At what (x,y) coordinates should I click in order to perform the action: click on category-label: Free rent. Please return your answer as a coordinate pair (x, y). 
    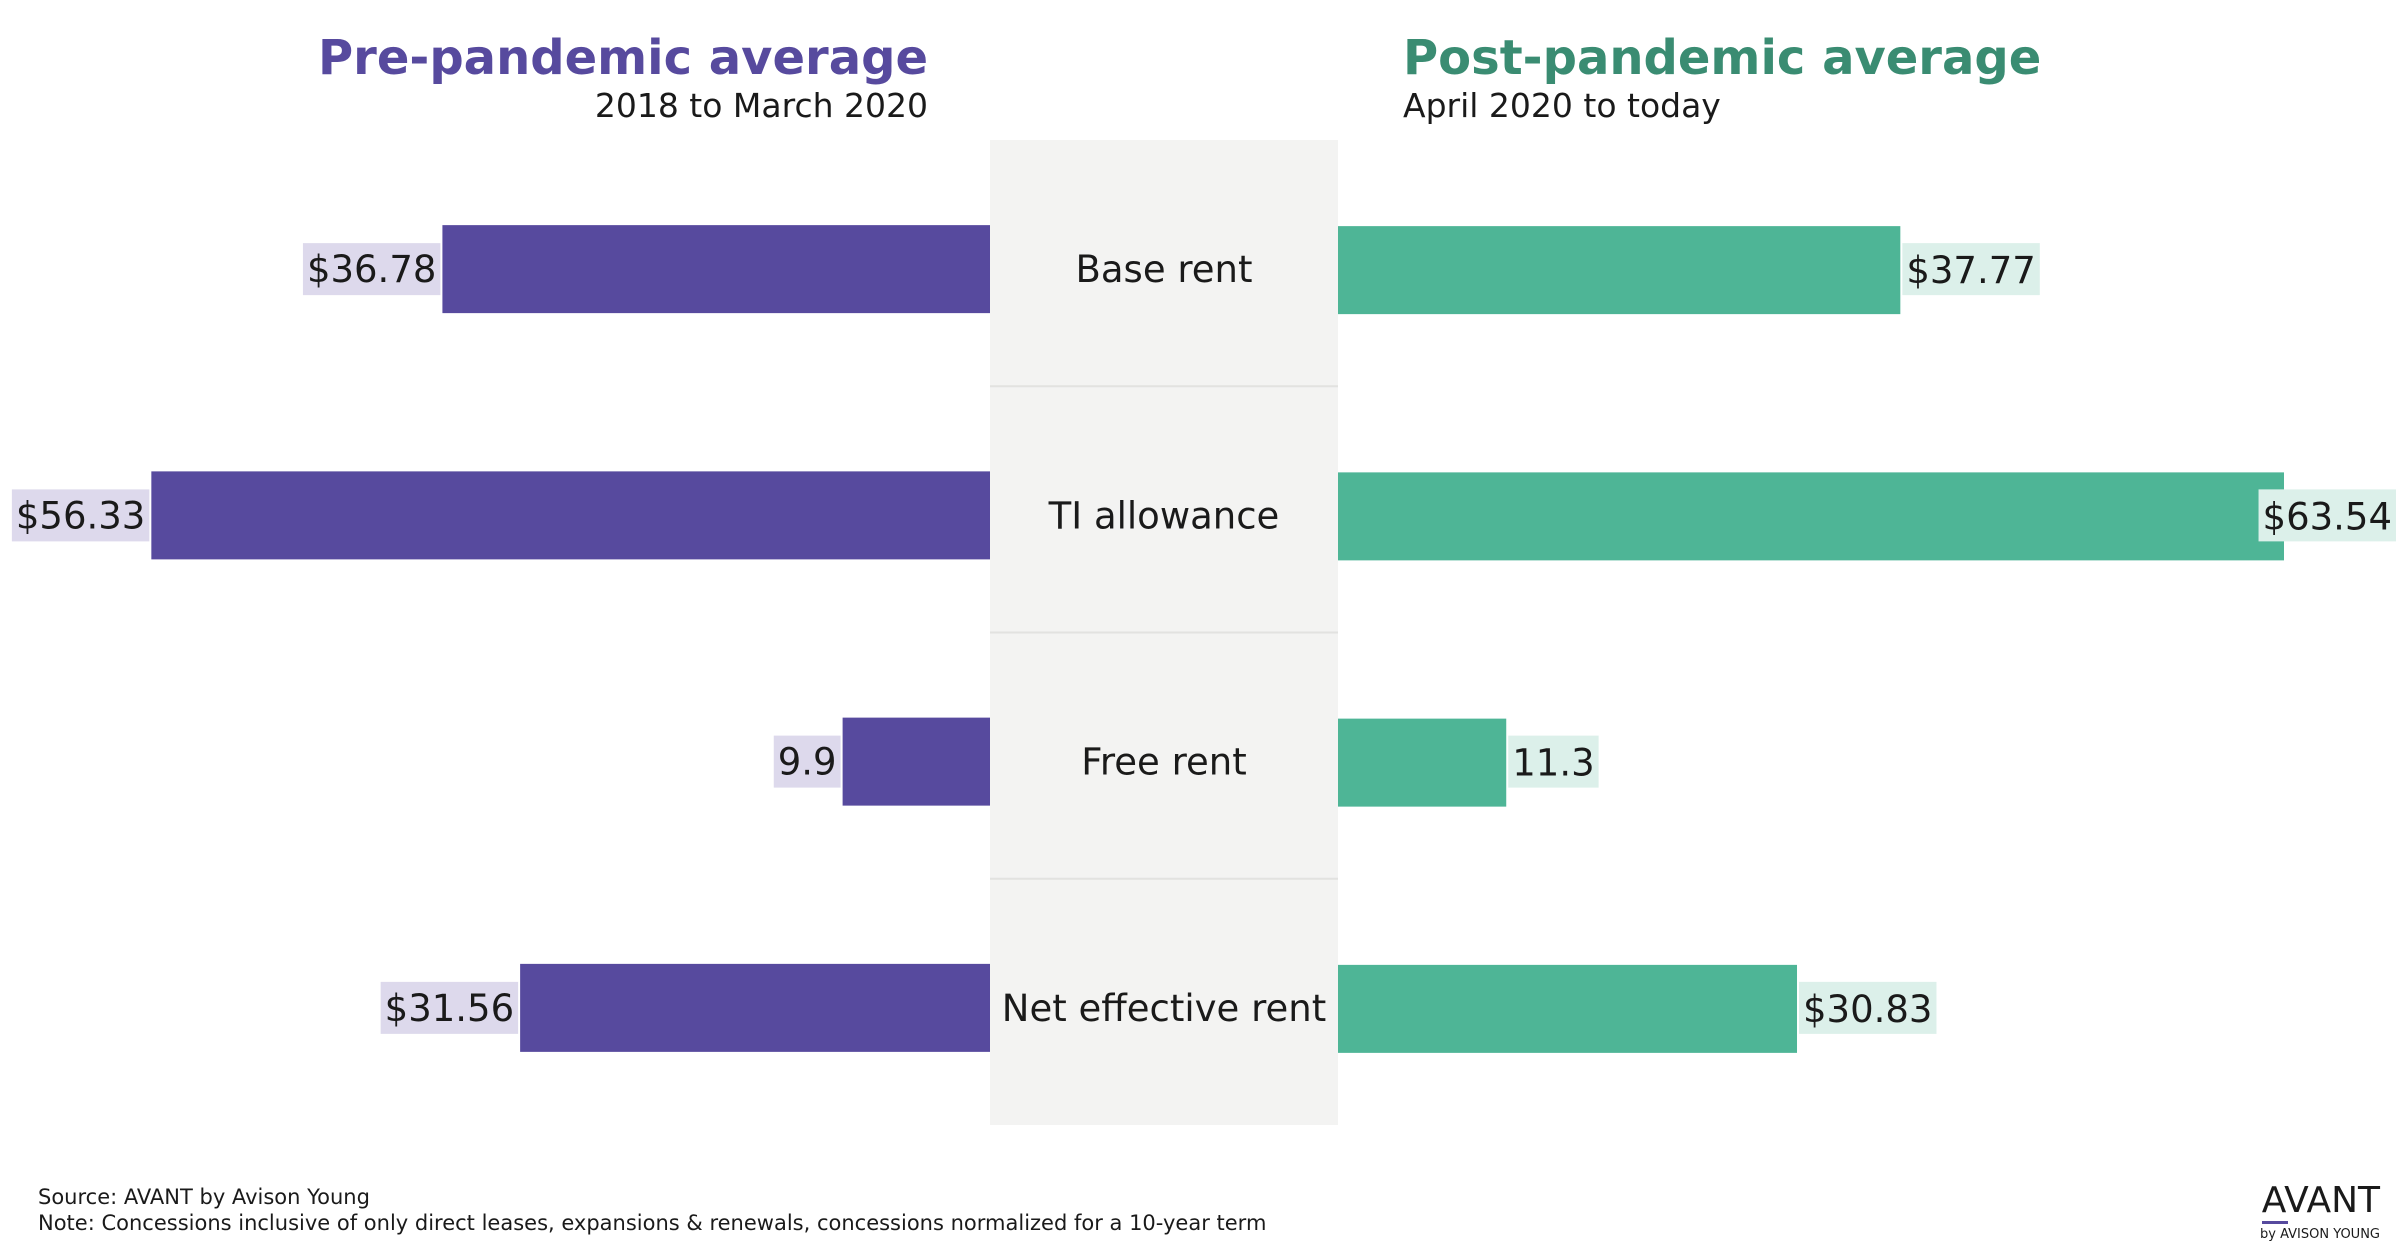
    Looking at the image, I should click on (1163, 762).